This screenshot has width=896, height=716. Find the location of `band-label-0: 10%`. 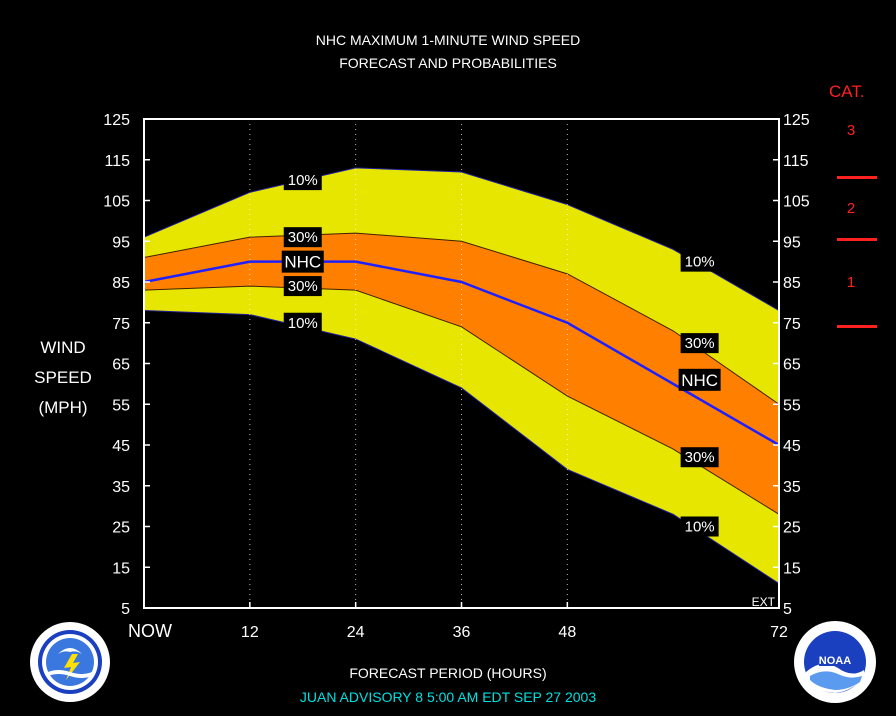

band-label-0: 10% is located at coordinates (303, 180).